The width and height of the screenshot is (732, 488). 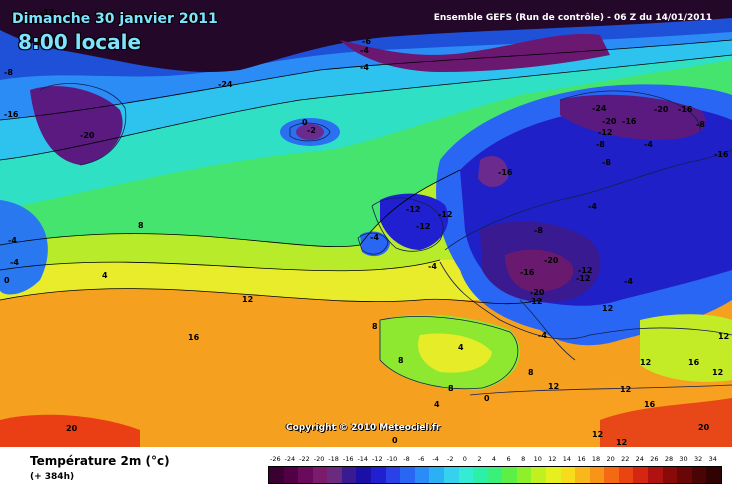 I want to click on scale-tick-label: 4, so click(x=494, y=459).